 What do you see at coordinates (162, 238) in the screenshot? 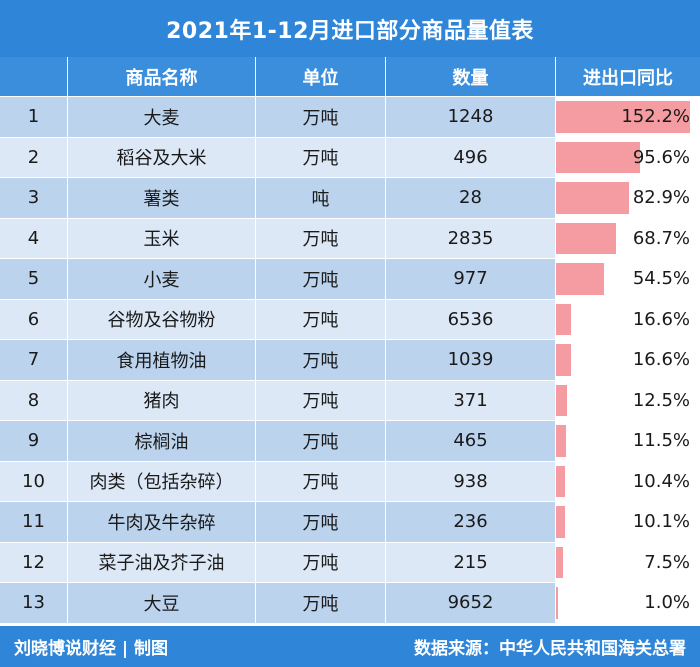
I see `row-name: 玉米` at bounding box center [162, 238].